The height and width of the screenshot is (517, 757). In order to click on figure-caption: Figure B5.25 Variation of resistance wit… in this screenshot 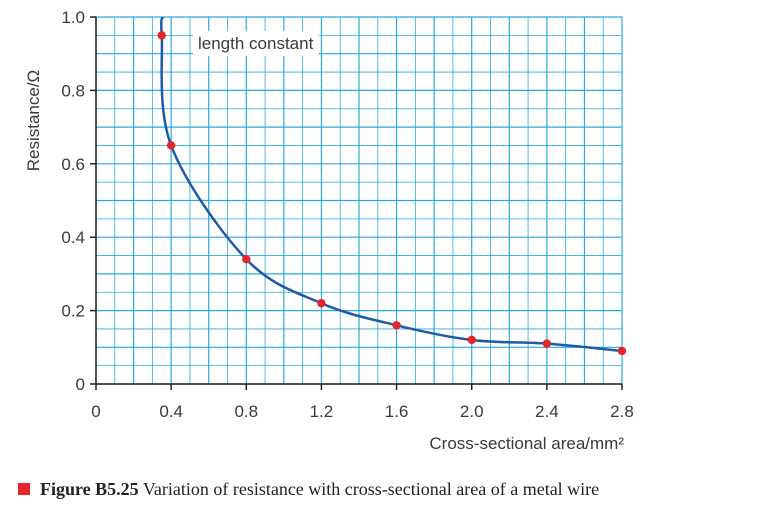, I will do `click(308, 489)`.